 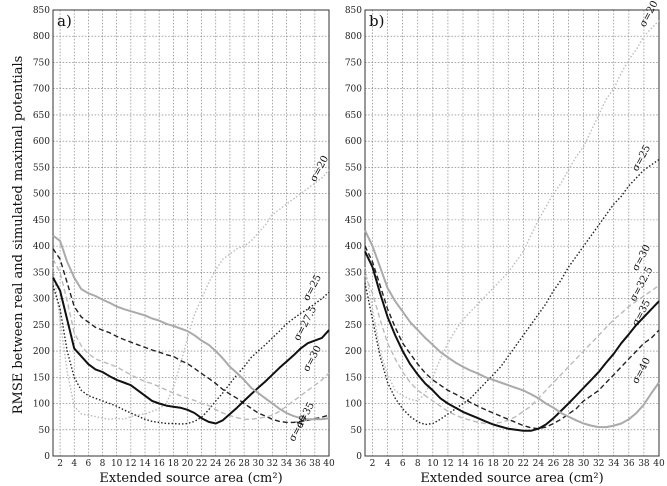 I want to click on x-axis-title: Extended source area (cm²), so click(x=190, y=478).